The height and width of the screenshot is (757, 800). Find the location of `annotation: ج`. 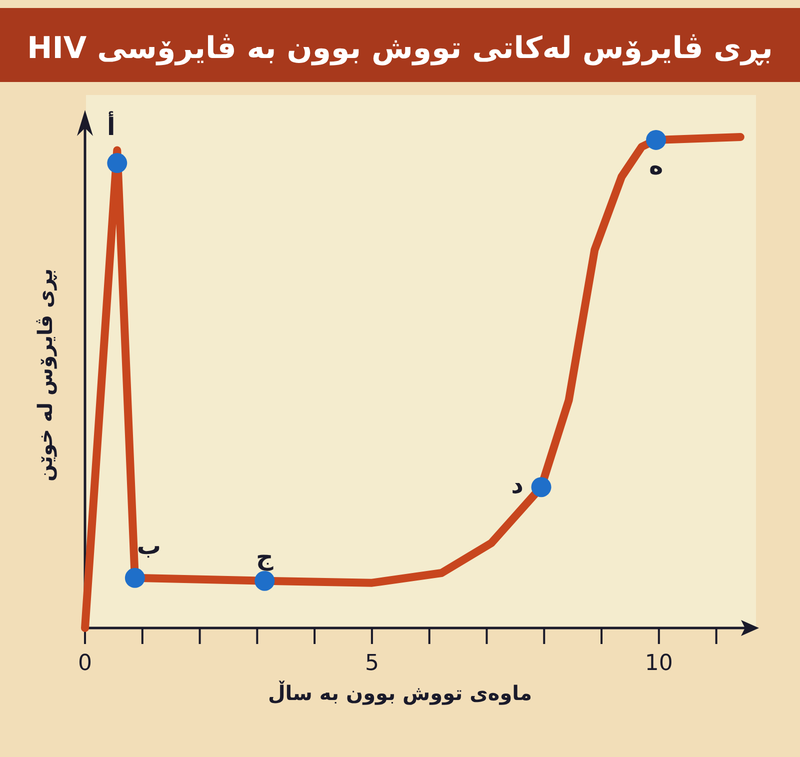

annotation: ج is located at coordinates (265, 556).